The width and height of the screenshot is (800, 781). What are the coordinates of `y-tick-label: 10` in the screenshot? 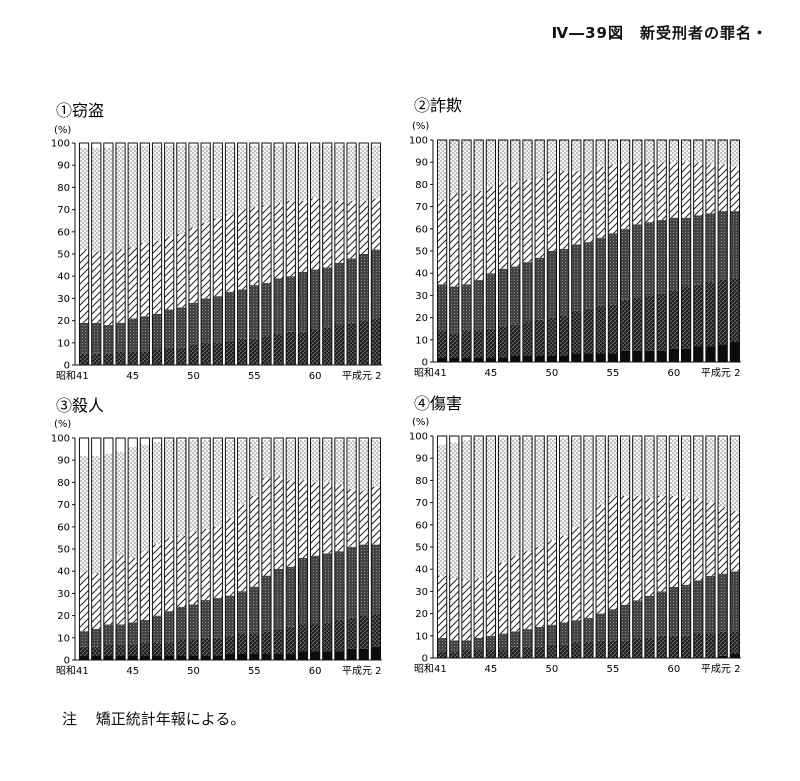 It's located at (421, 636).